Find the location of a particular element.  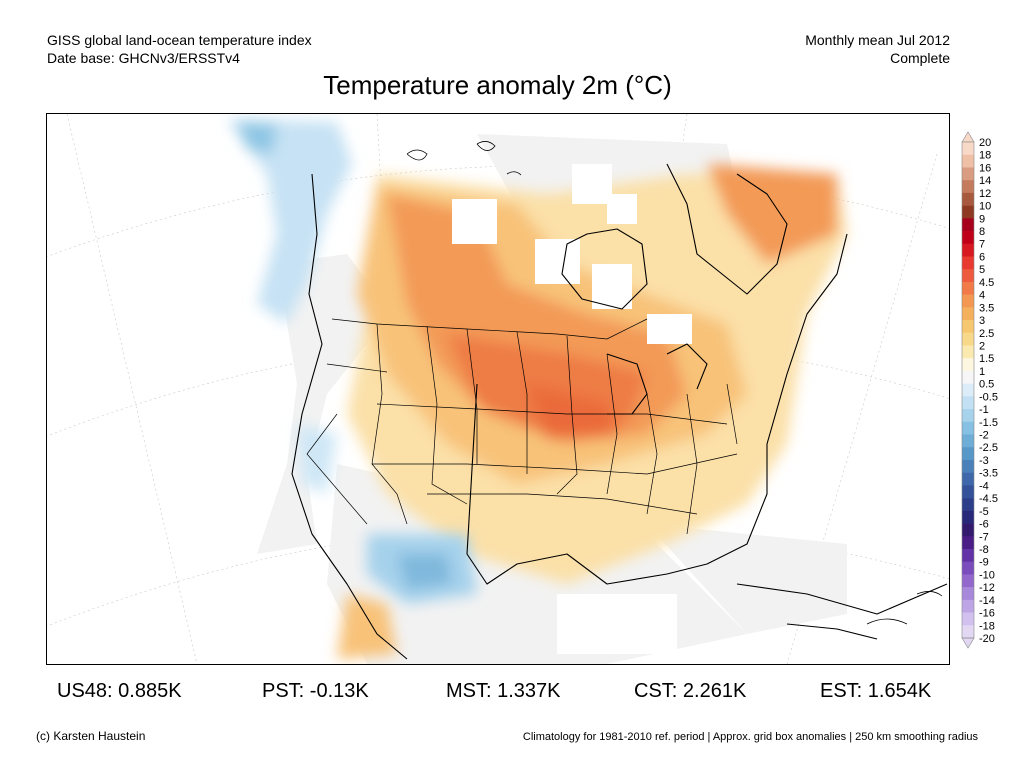

period-info: Monthly mean Jul 2012 Complete is located at coordinates (877, 49).